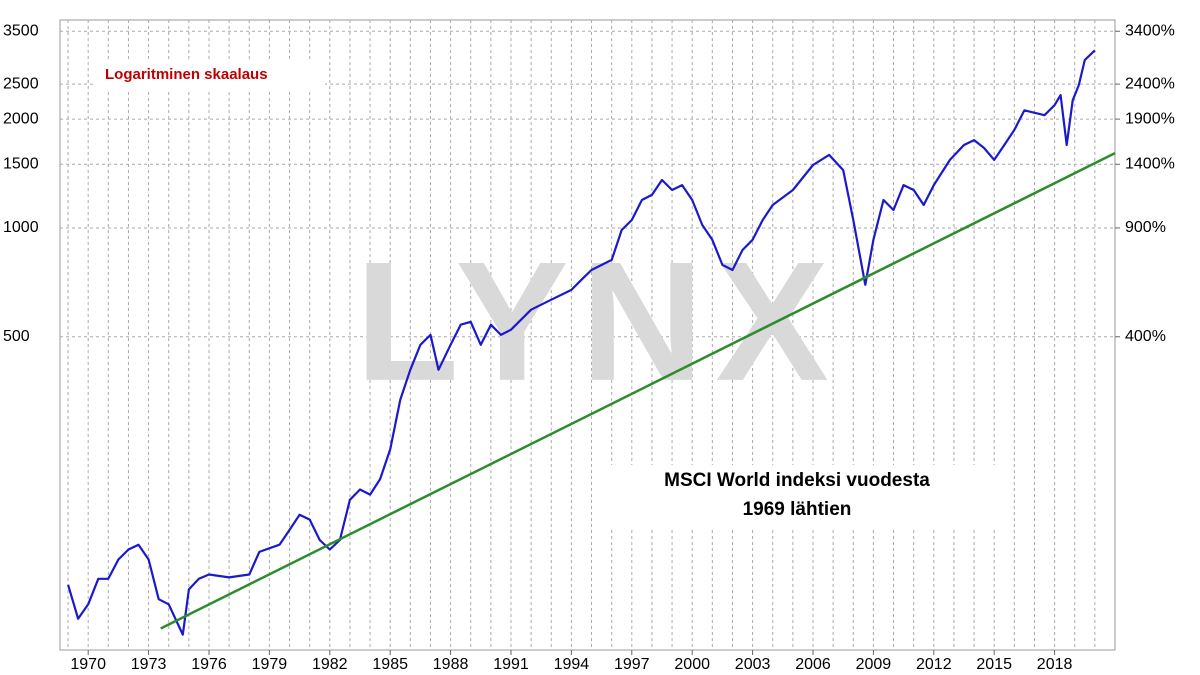 The width and height of the screenshot is (1200, 675). I want to click on x-tick-label: 1994, so click(572, 664).